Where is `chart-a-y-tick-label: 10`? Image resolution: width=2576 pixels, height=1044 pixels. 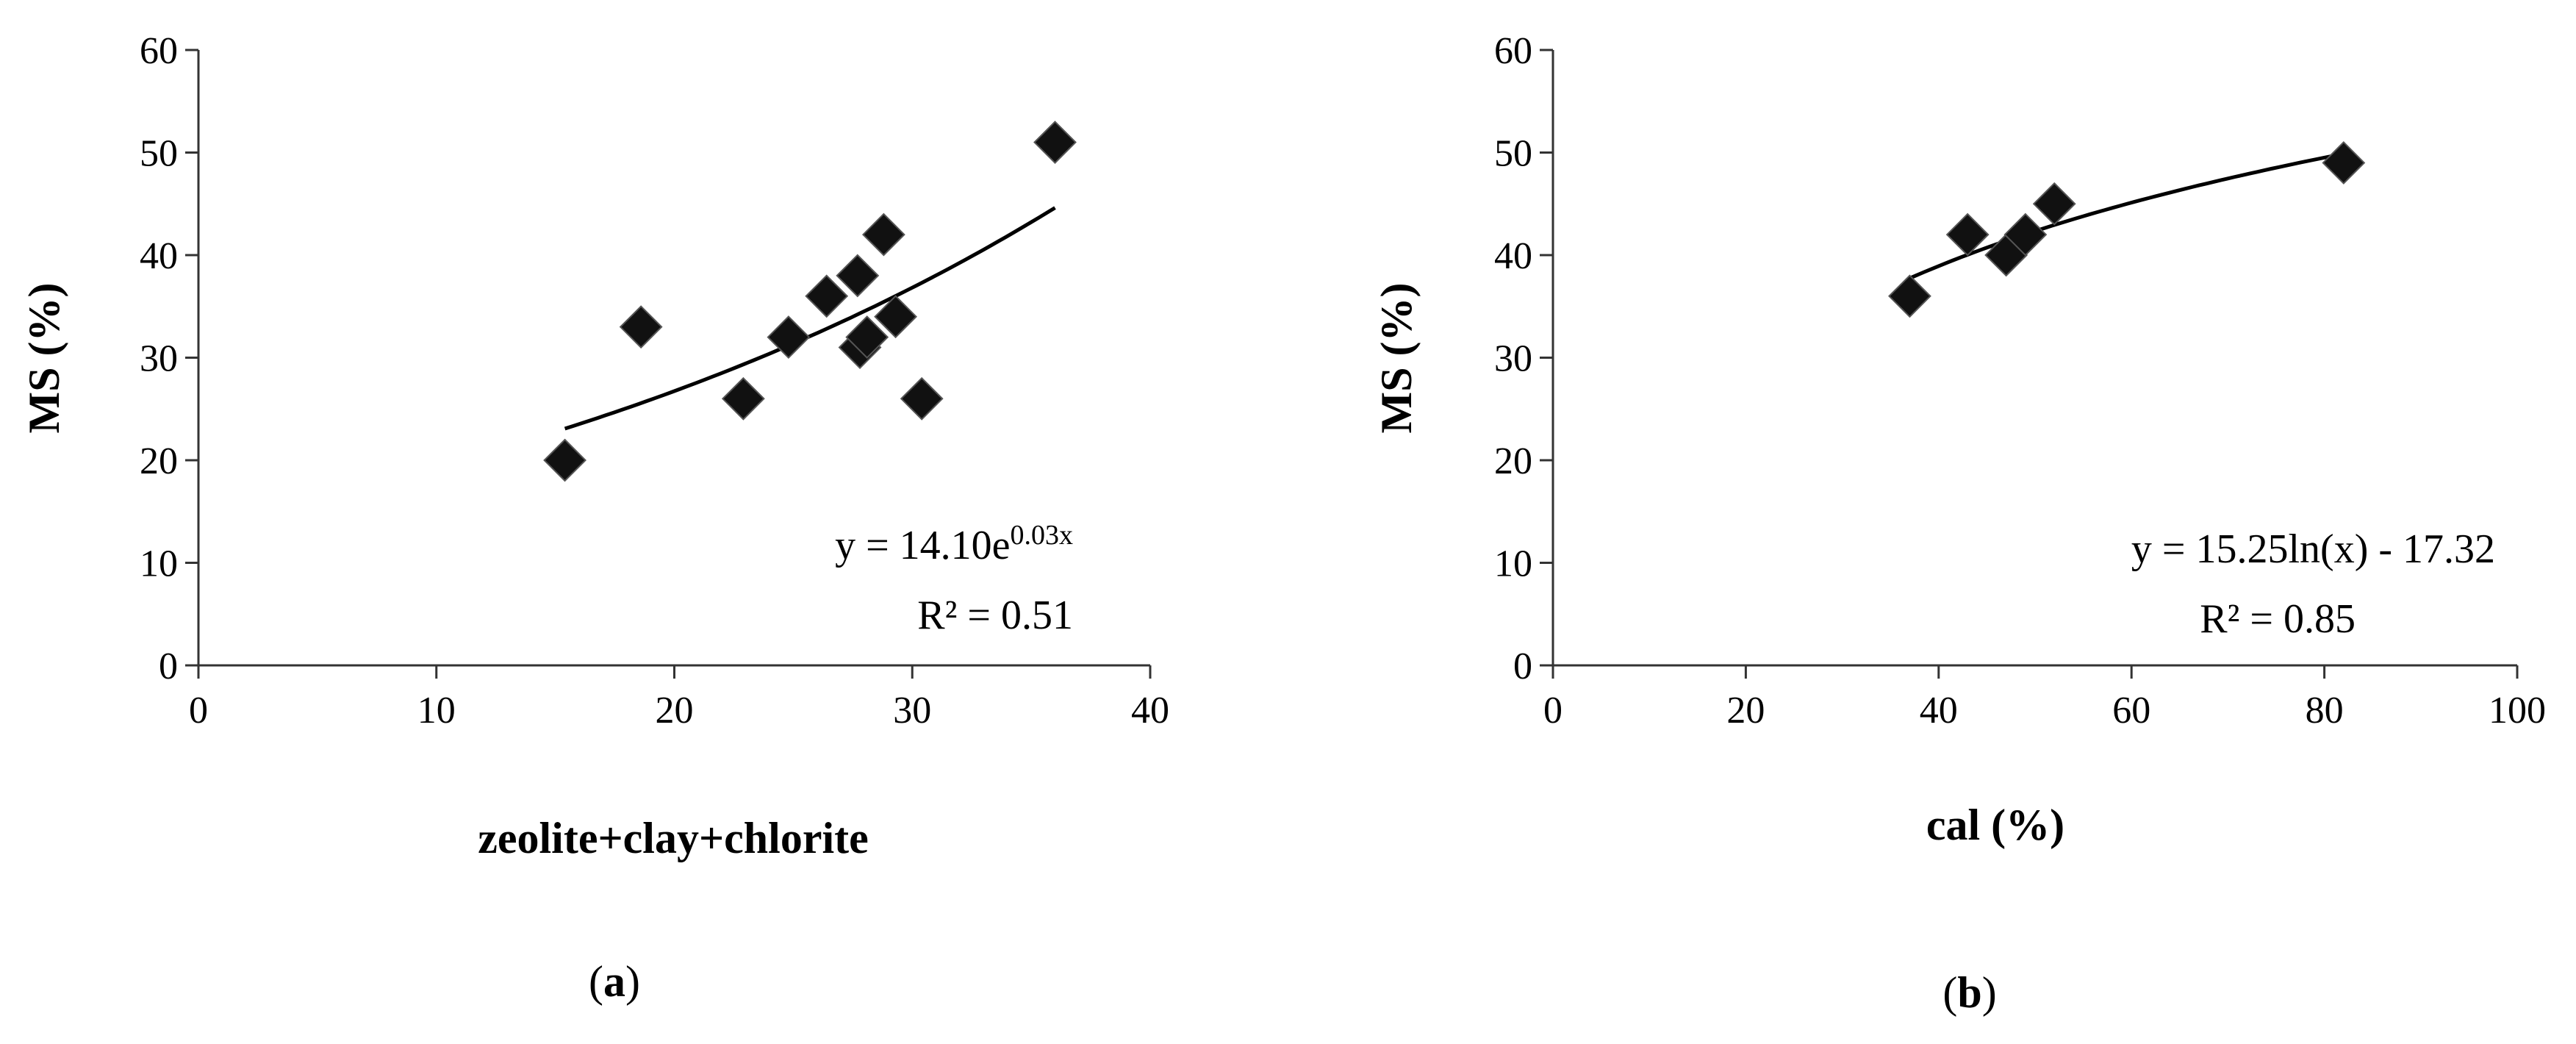 chart-a-y-tick-label: 10 is located at coordinates (159, 564).